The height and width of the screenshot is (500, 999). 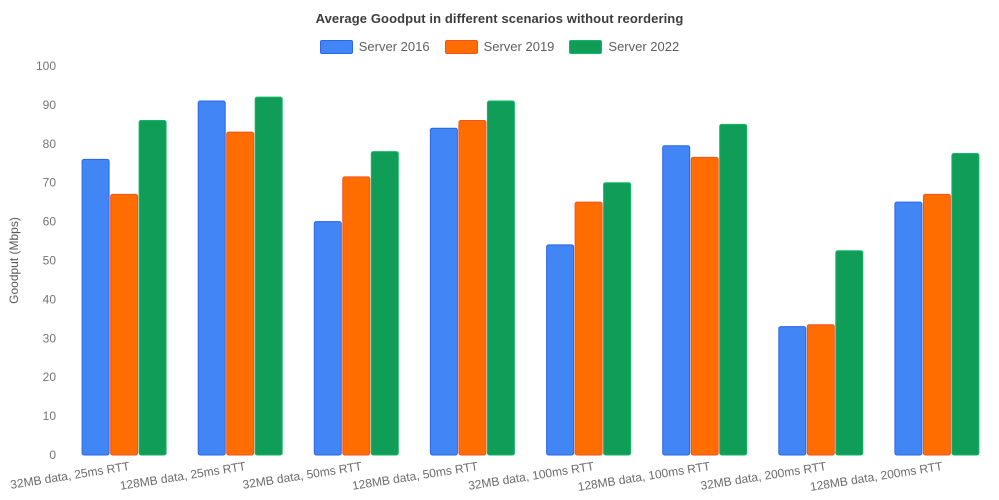 I want to click on bar-server-2022-cat6, so click(x=849, y=353).